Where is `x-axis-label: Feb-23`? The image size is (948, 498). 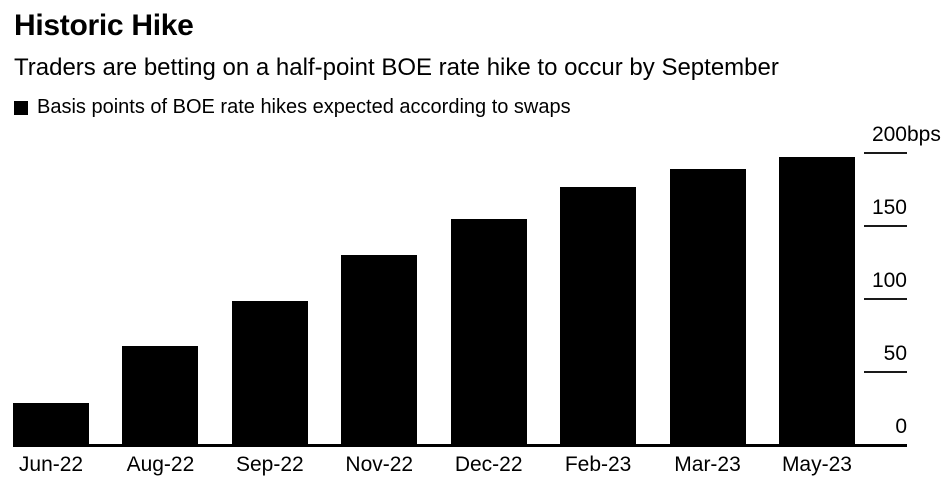 x-axis-label: Feb-23 is located at coordinates (598, 464).